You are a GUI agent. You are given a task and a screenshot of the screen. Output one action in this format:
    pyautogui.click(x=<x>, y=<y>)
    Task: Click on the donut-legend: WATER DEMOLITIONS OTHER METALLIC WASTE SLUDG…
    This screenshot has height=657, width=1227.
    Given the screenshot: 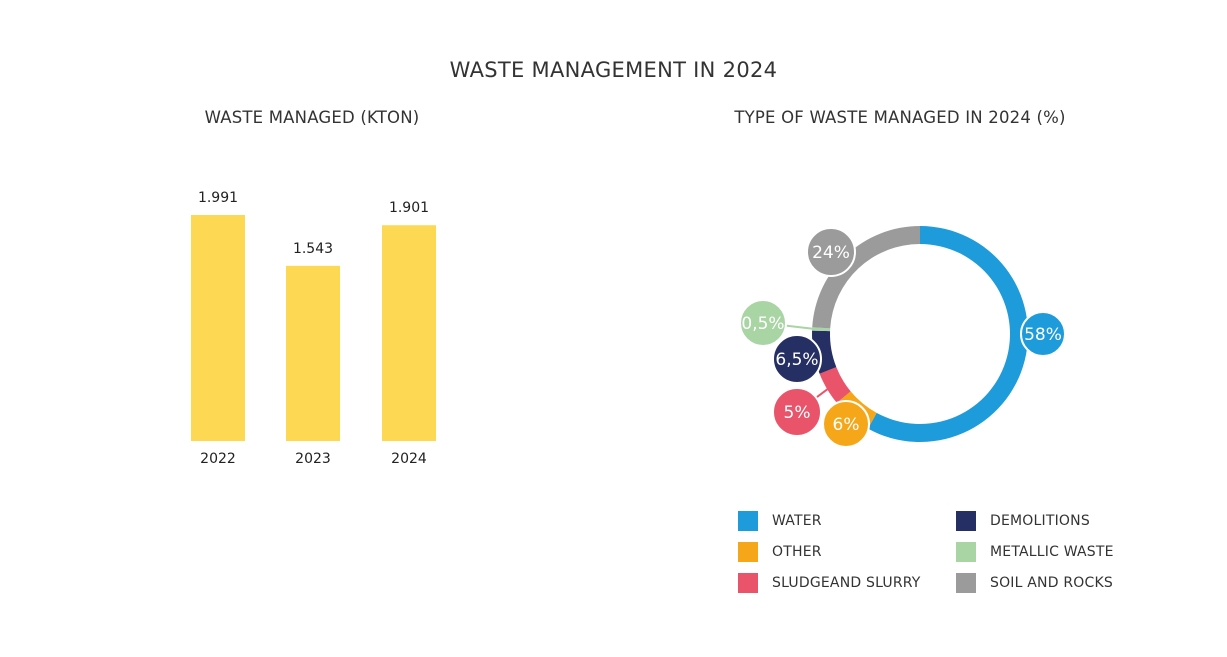 What is the action you would take?
    pyautogui.click(x=948, y=551)
    